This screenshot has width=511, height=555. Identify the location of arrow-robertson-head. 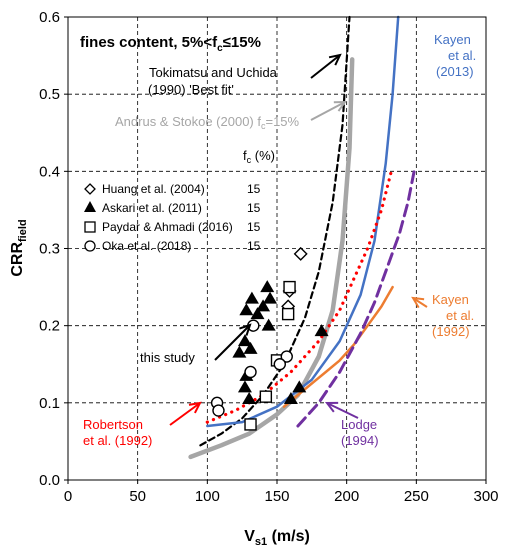
(195, 407).